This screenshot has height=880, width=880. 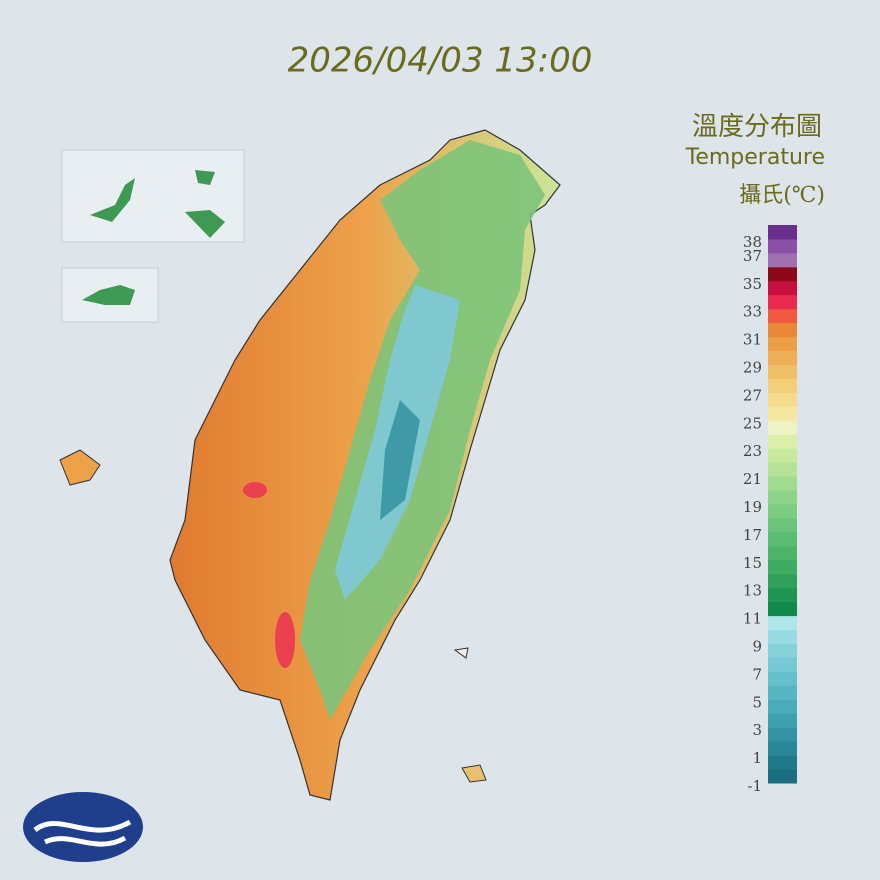 What do you see at coordinates (757, 674) in the screenshot?
I see `legend-label: 7` at bounding box center [757, 674].